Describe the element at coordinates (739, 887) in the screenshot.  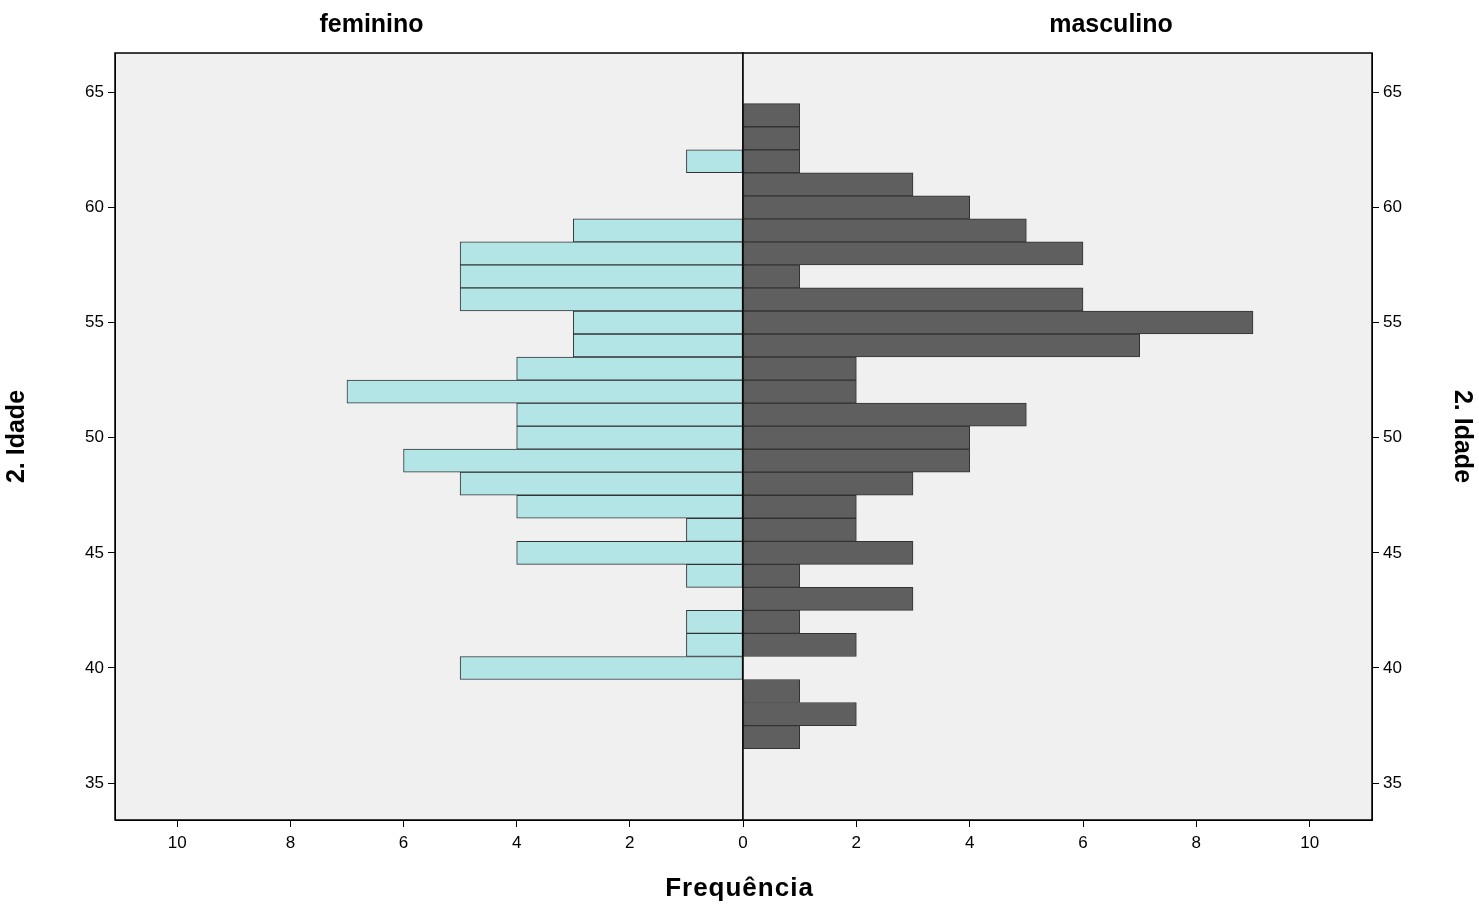
I see `x-axis-title: Frequência` at that location.